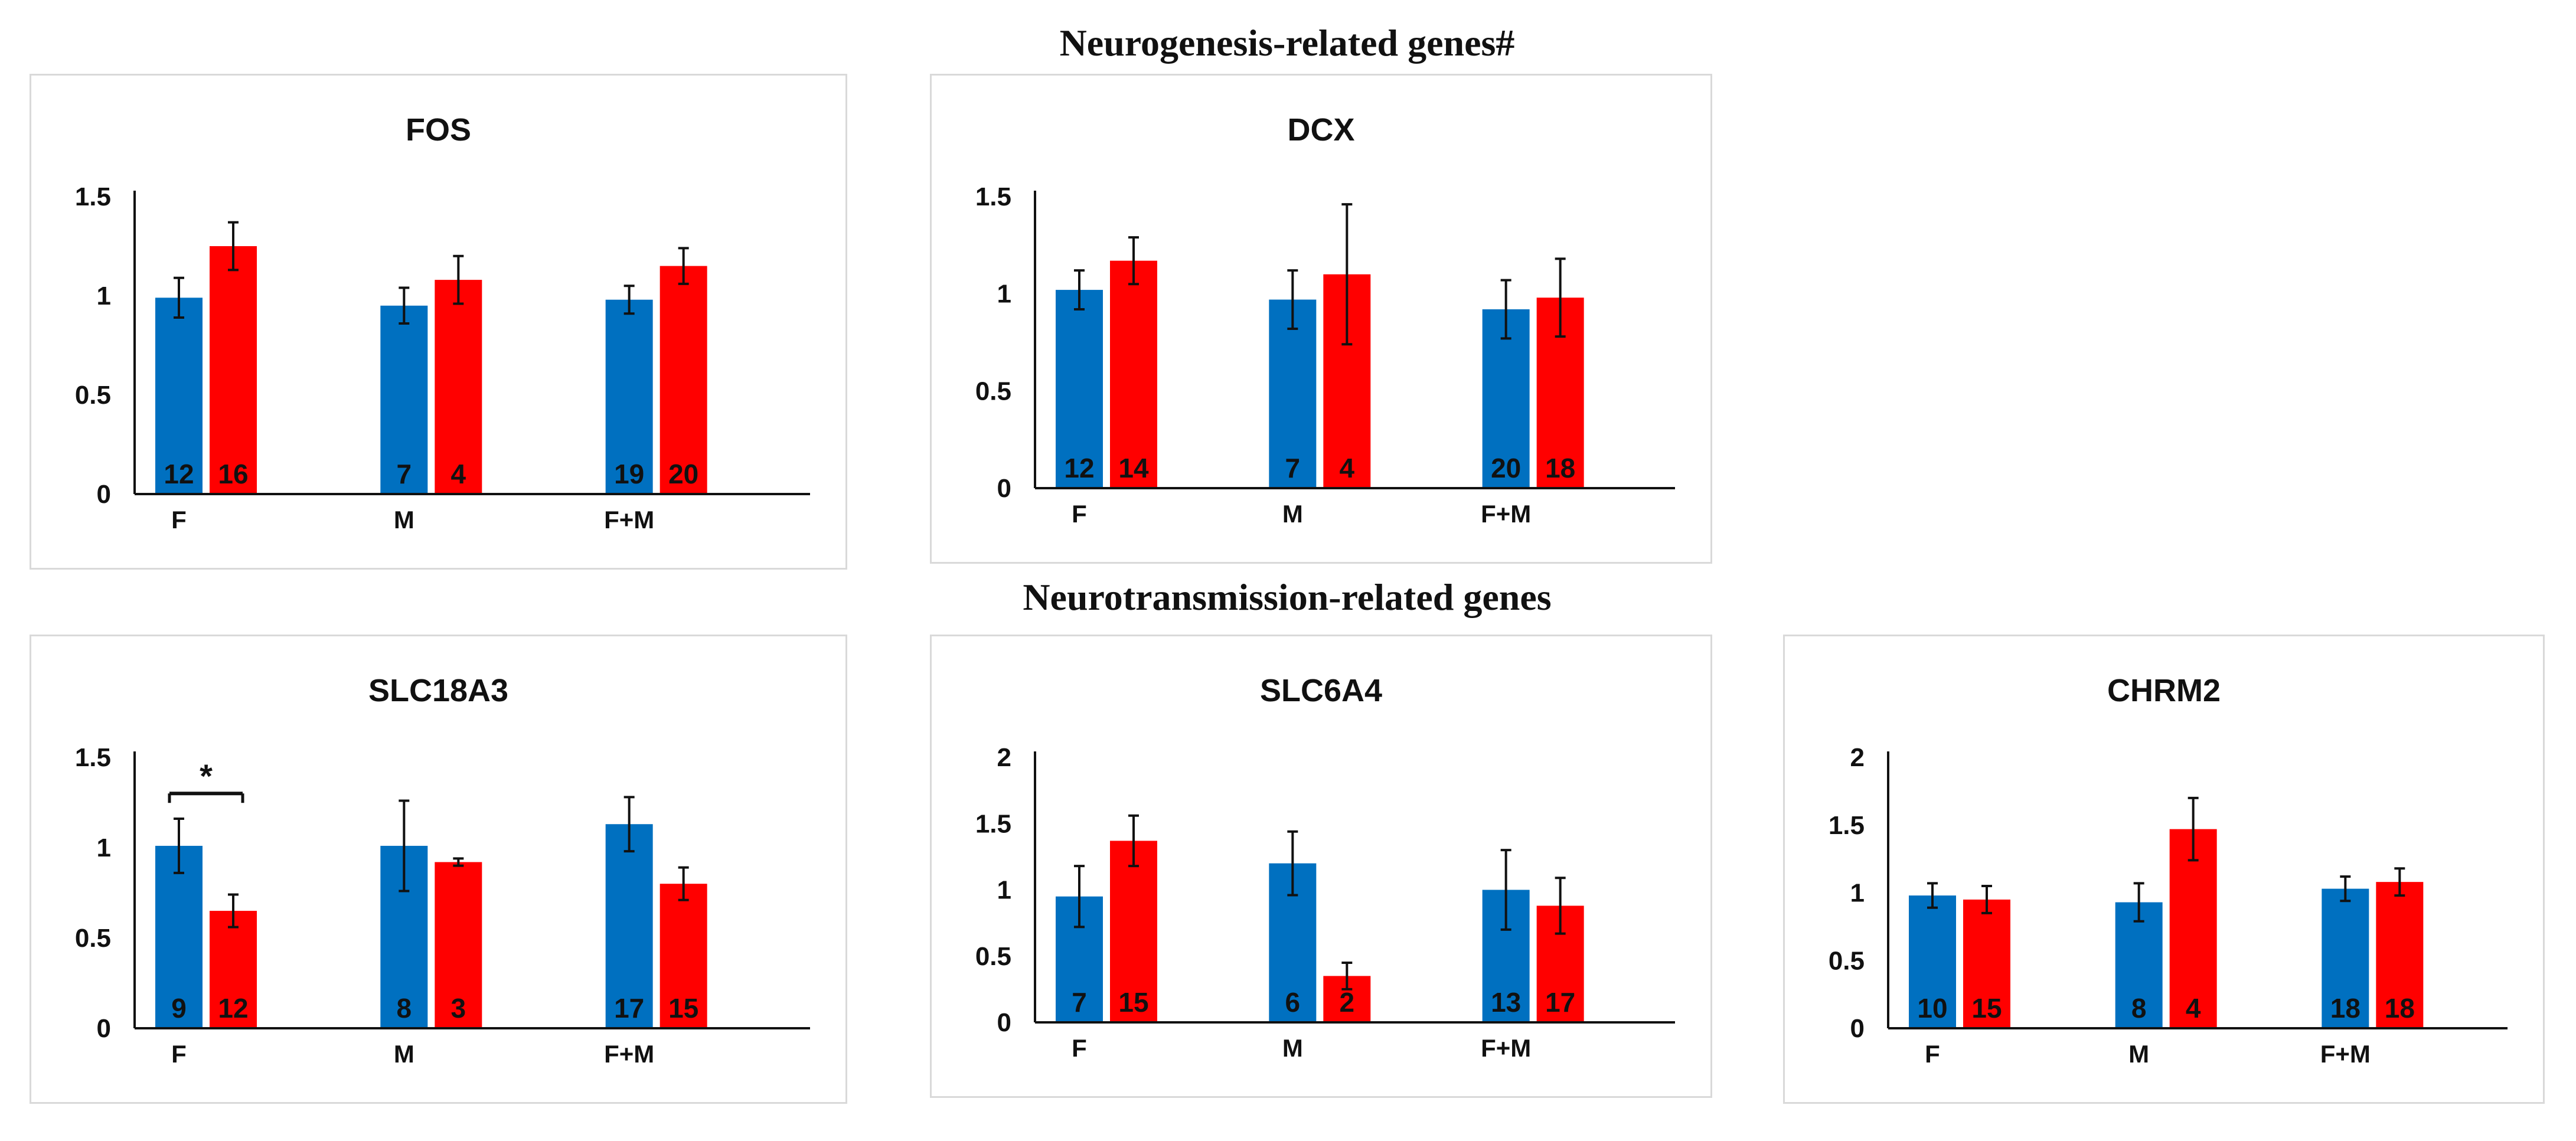 The width and height of the screenshot is (2576, 1141). What do you see at coordinates (1004, 294) in the screenshot?
I see `dcx-ytick-label: 1` at bounding box center [1004, 294].